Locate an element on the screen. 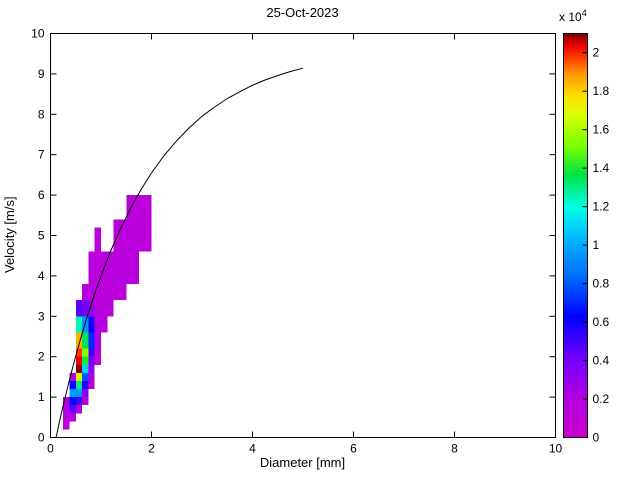 The width and height of the screenshot is (640, 480). x-tick-label: 2 is located at coordinates (151, 449).